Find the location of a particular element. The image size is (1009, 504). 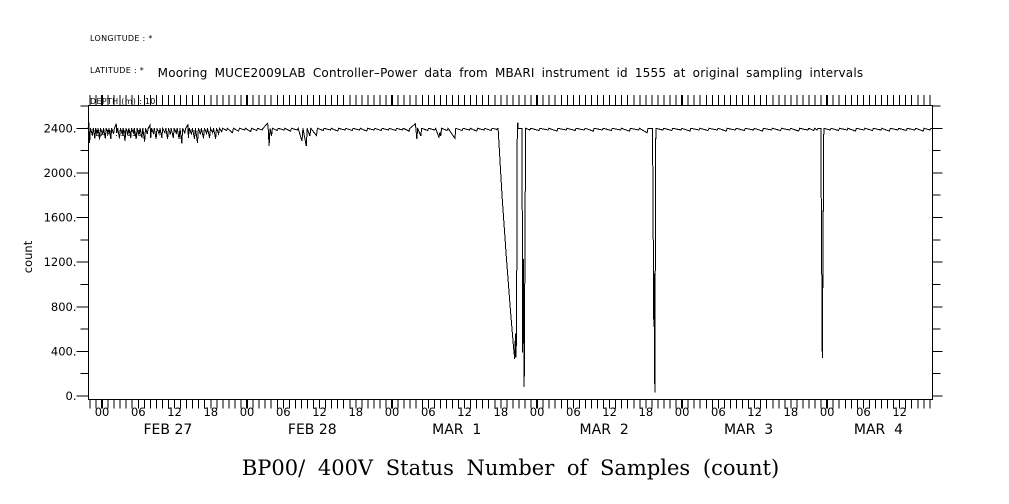

x-axis-bottom-ticks is located at coordinates (510, 404).